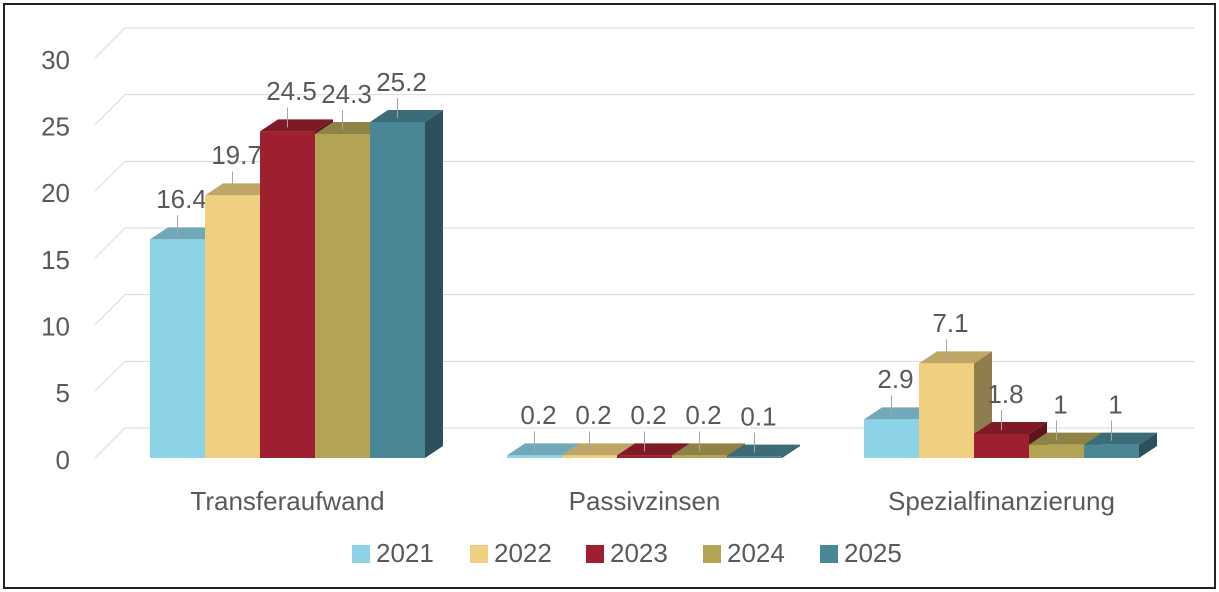  What do you see at coordinates (55, 60) in the screenshot?
I see `y-tick-label: 30` at bounding box center [55, 60].